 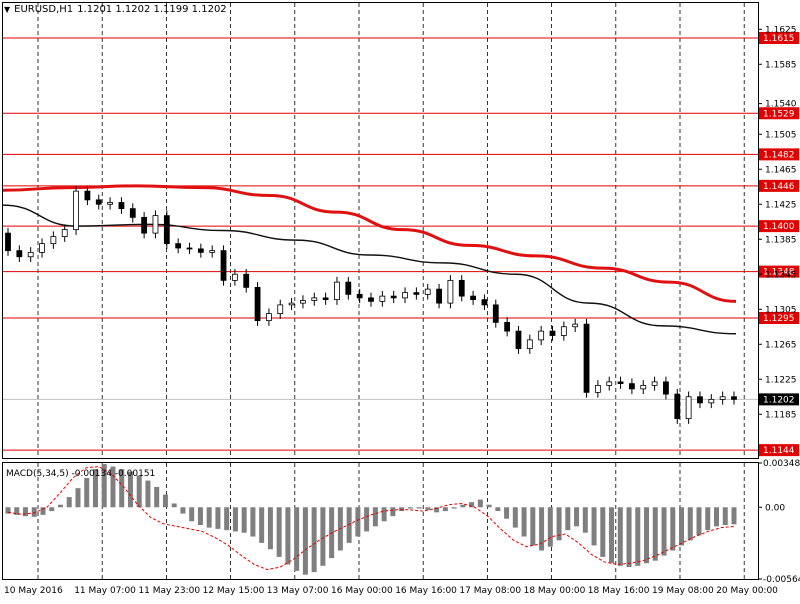 I want to click on level-price-label: 1.1295, so click(x=779, y=319).